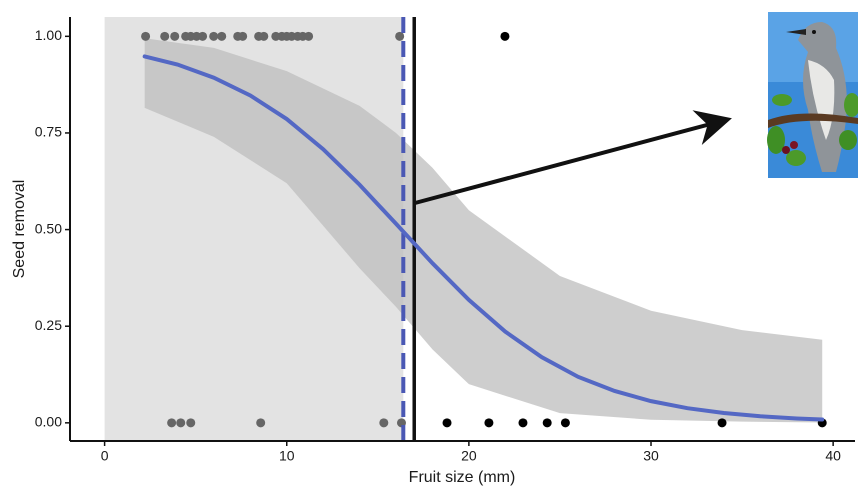  I want to click on y-axis-title: Seed removal, so click(19, 229).